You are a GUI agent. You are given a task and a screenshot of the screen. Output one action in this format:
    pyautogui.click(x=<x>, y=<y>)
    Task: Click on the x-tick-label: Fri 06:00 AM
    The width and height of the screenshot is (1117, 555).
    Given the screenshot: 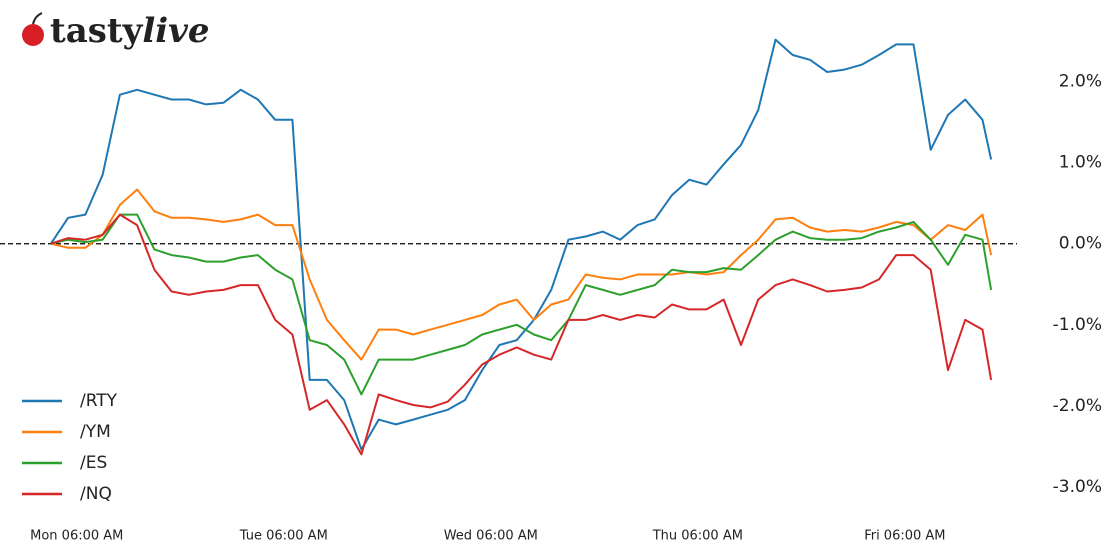 What is the action you would take?
    pyautogui.click(x=904, y=536)
    